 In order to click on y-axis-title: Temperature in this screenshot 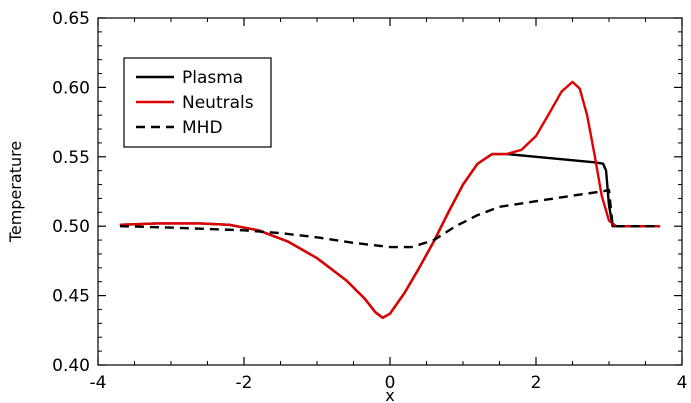, I will do `click(15, 192)`.